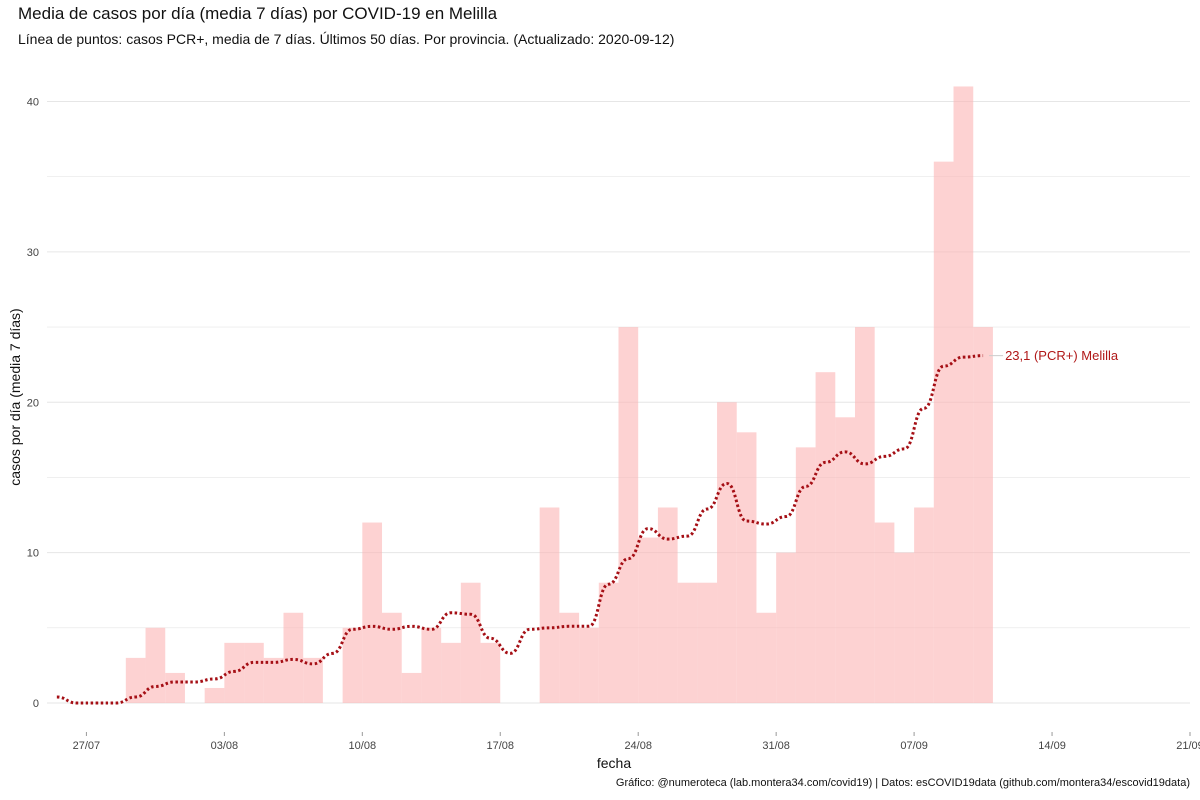  I want to click on x-tick-label: 03/08, so click(225, 746).